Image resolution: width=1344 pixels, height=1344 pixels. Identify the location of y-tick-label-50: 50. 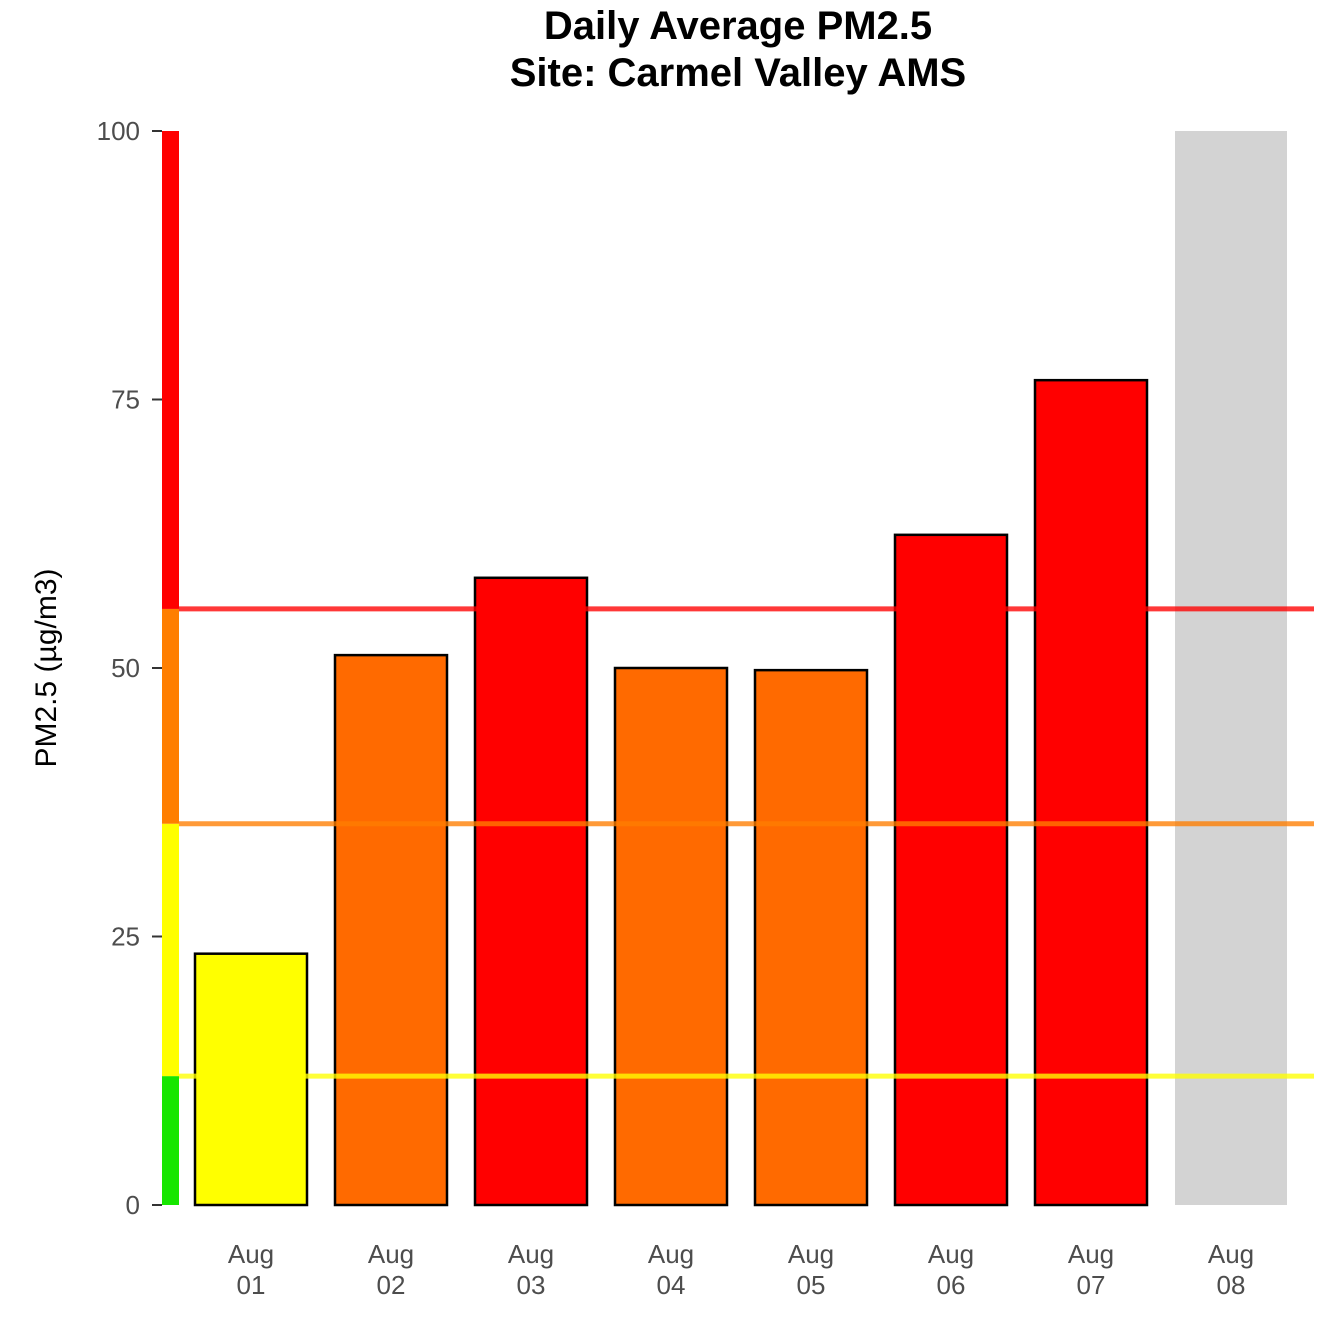
(125, 668).